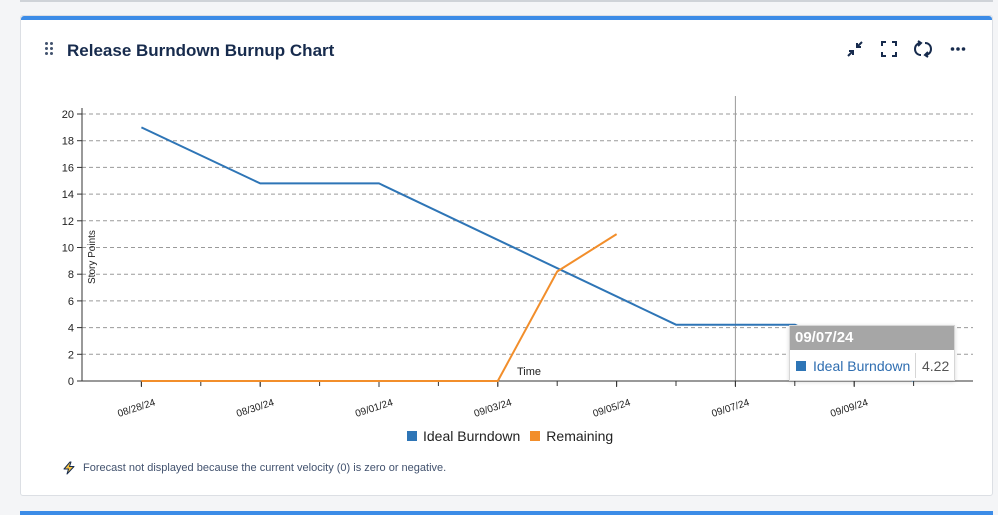 This screenshot has height=515, width=998. What do you see at coordinates (915, 365) in the screenshot?
I see `tooltip-separator` at bounding box center [915, 365].